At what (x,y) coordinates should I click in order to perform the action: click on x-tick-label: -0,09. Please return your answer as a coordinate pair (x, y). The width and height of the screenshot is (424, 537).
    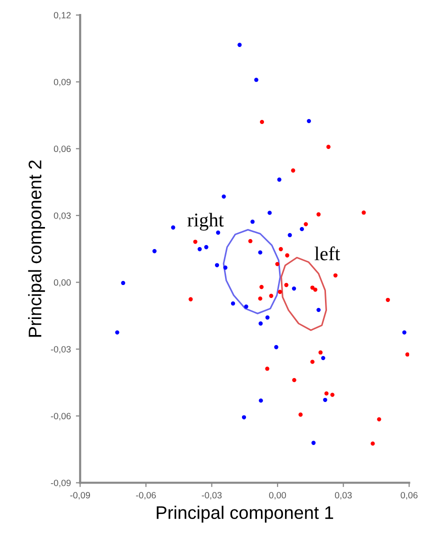
    Looking at the image, I should click on (80, 496).